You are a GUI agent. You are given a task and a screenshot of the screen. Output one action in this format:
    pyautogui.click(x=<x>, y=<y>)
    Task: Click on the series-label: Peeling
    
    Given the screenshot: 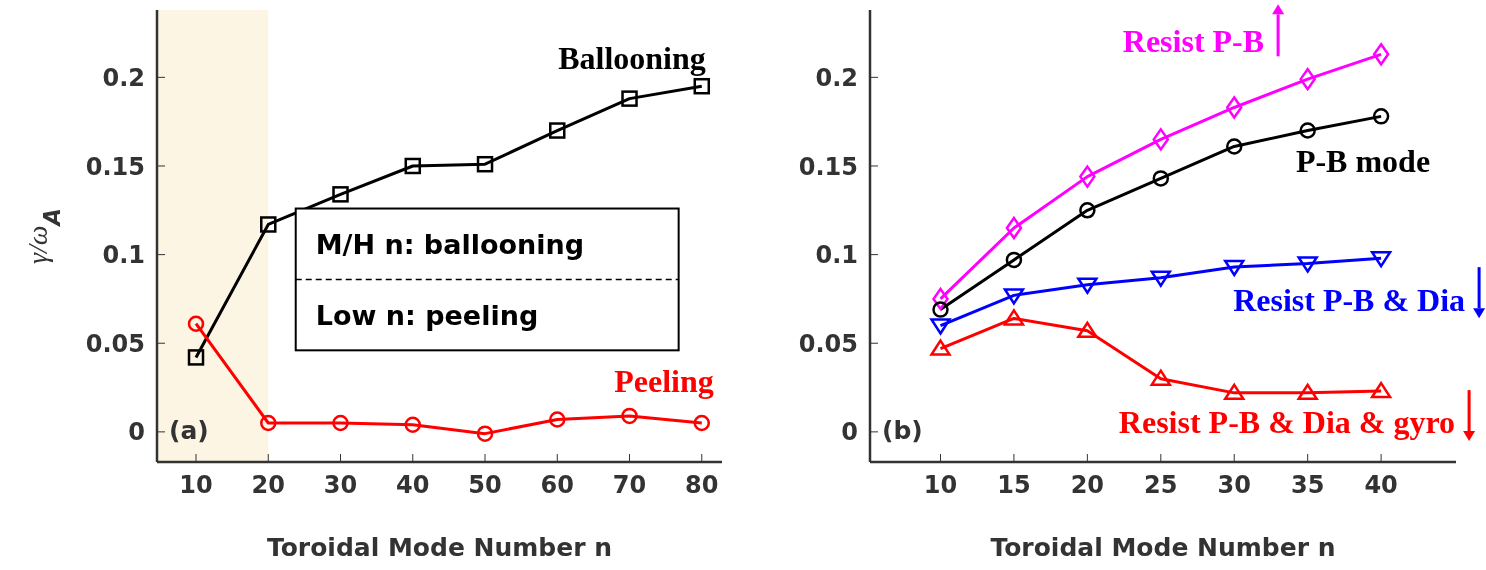 What is the action you would take?
    pyautogui.click(x=664, y=381)
    